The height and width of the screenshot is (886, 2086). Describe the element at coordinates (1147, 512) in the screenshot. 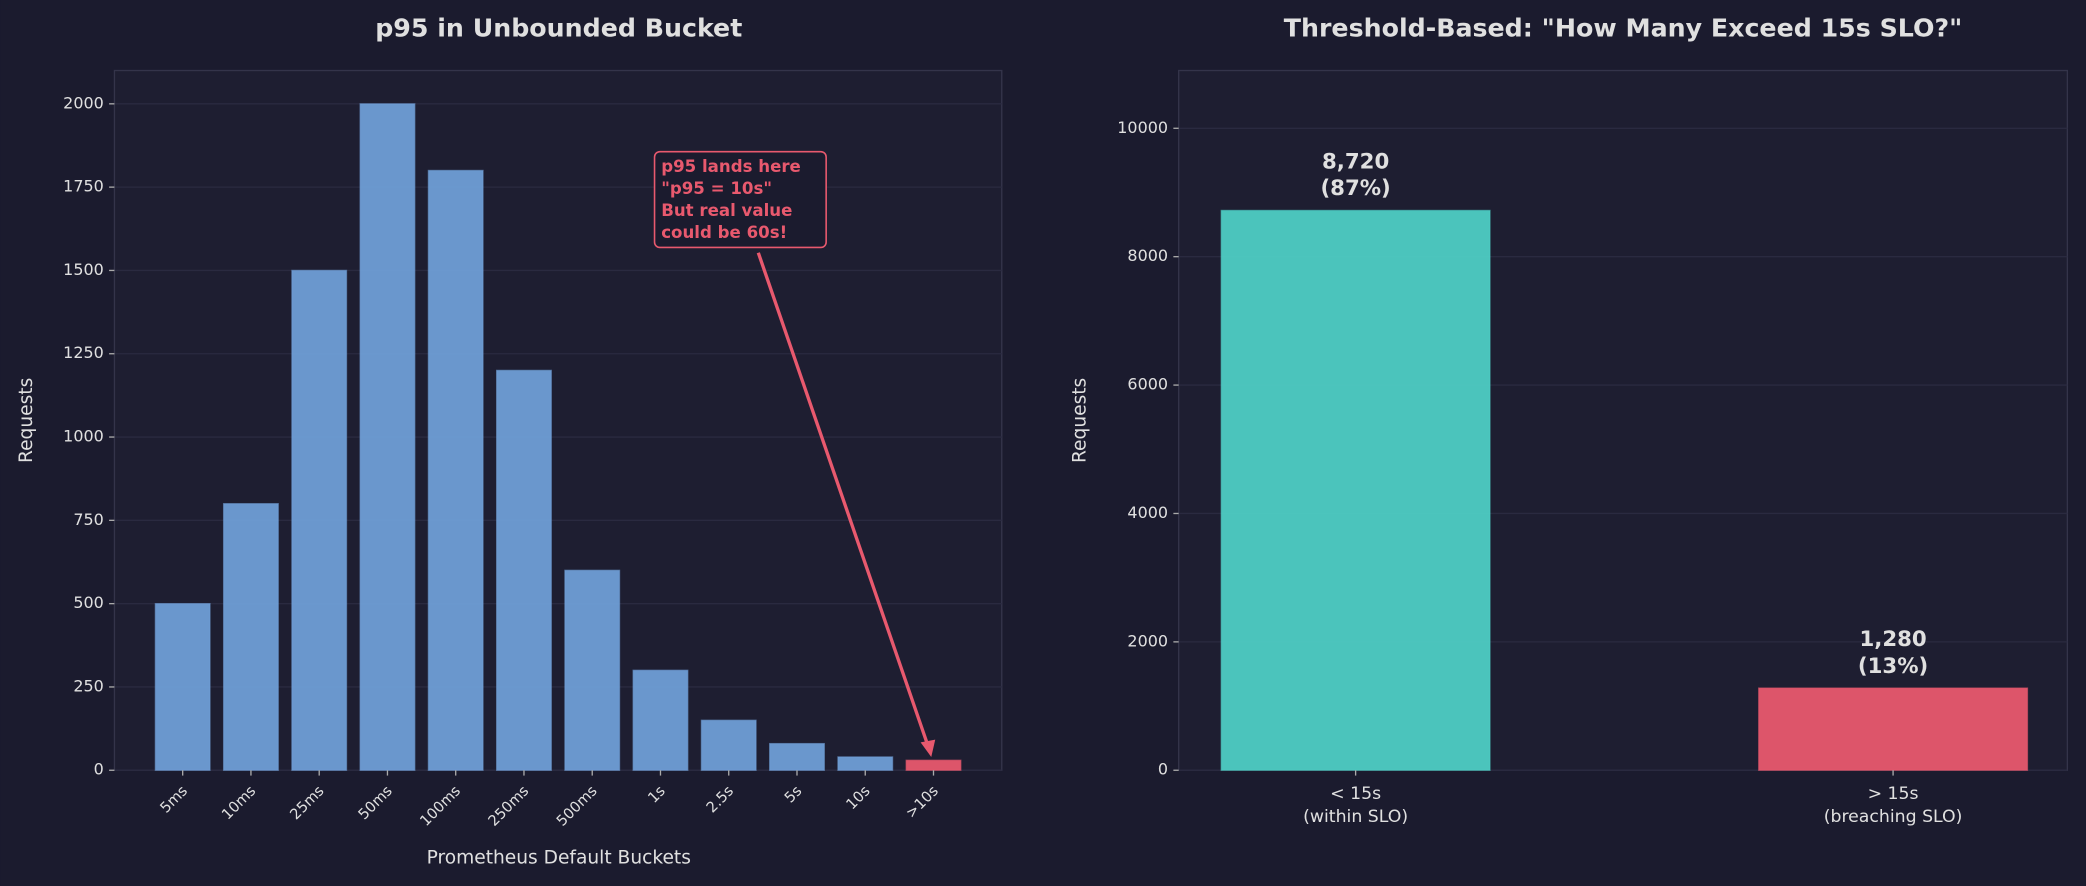

I see `y-tick-label: 4000` at that location.